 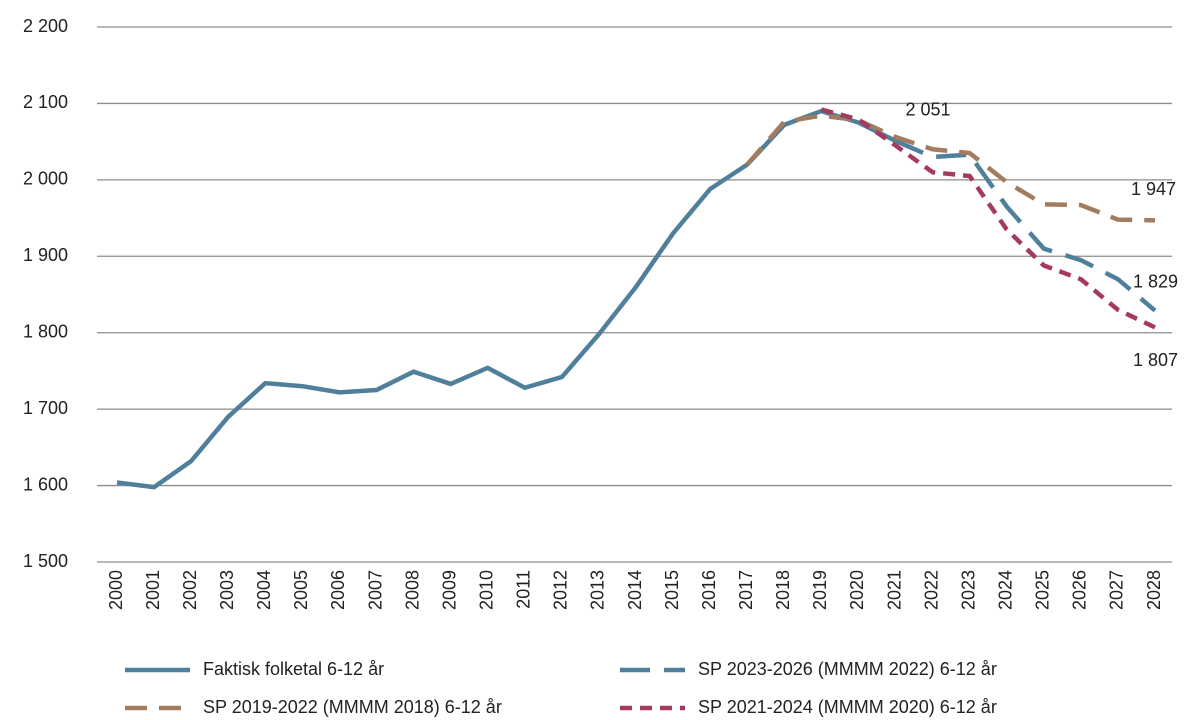 What do you see at coordinates (338, 590) in the screenshot?
I see `x-tick-label: 2006` at bounding box center [338, 590].